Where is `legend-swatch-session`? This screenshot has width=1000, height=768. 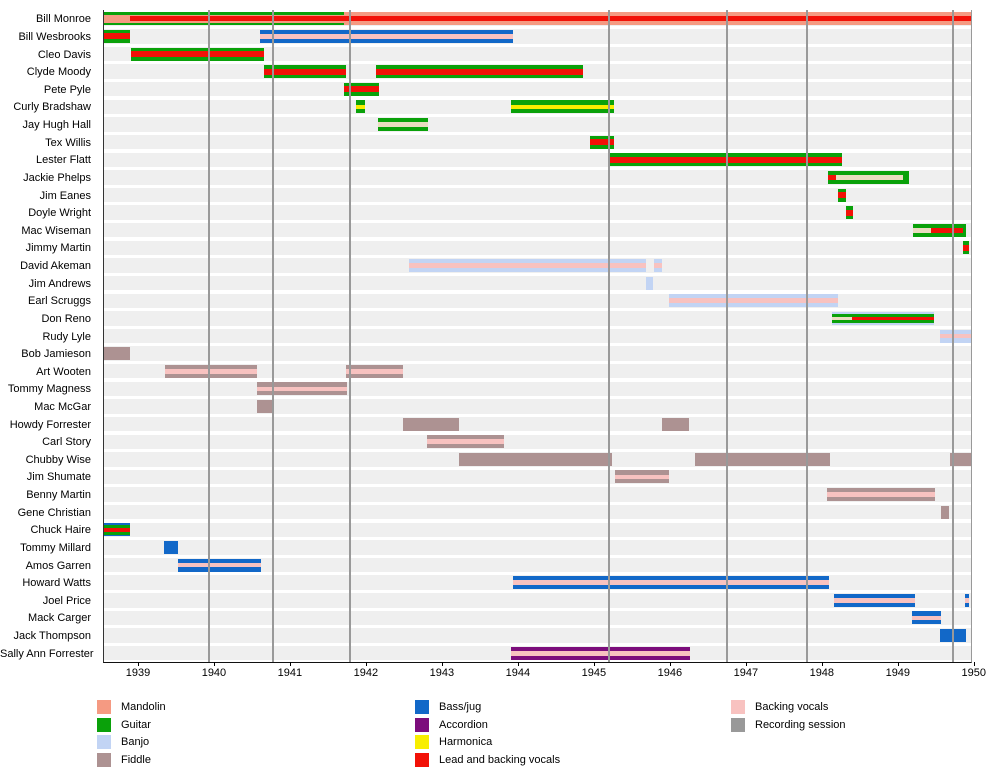 legend-swatch-session is located at coordinates (738, 724).